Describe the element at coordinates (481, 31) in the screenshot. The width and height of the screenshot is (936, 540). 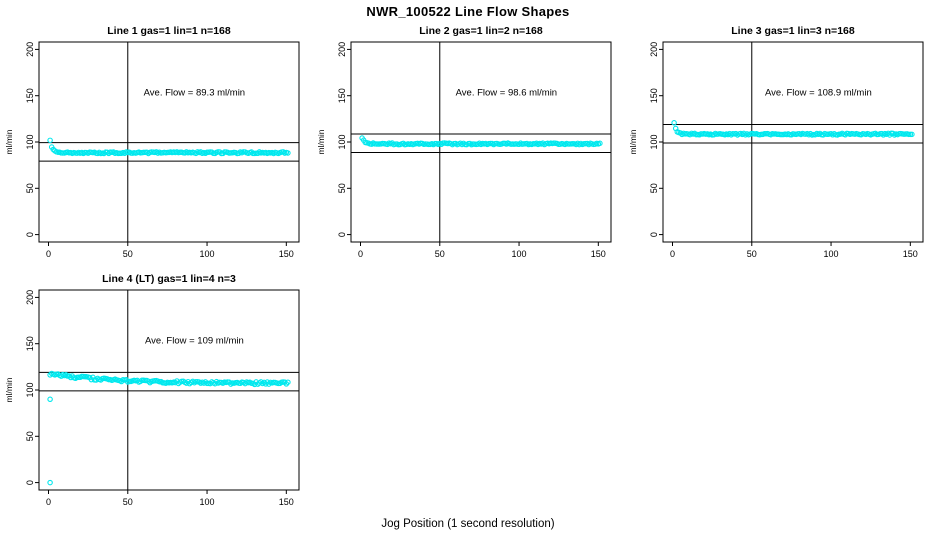
I see `panel-title: Line 2 gas=1 lin=2 n=168` at that location.